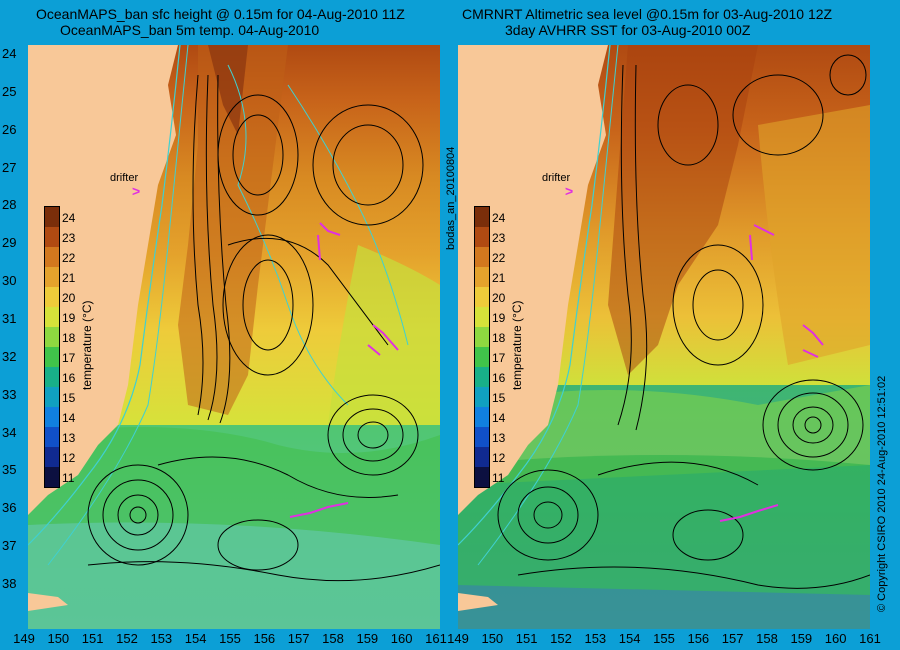 The image size is (900, 650). I want to click on colorbar-tick: 11, so click(68, 478).